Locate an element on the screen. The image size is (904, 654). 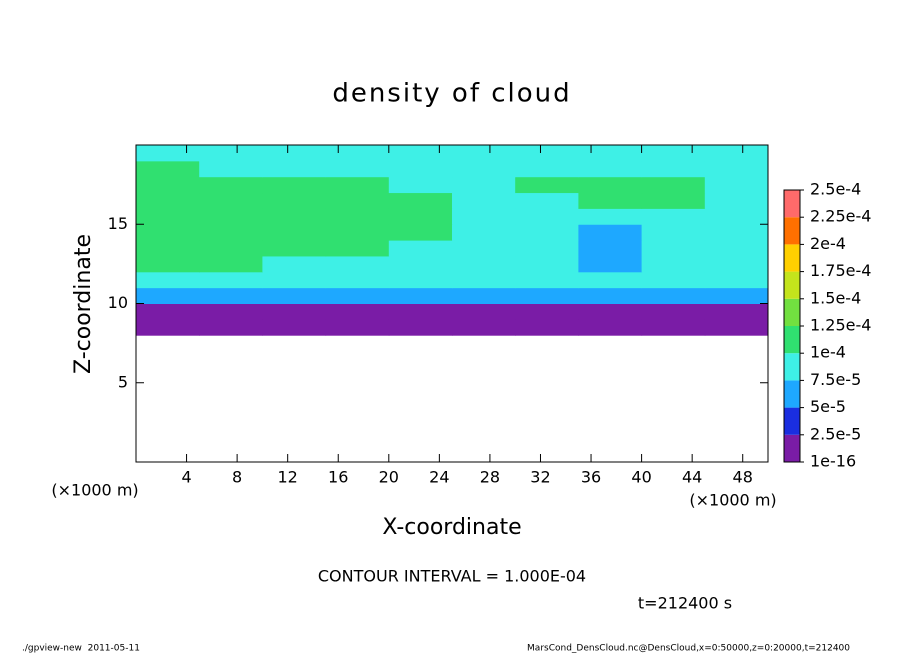
annotation: CONTOUR INTERVAL = 1.000E-04 is located at coordinates (452, 576).